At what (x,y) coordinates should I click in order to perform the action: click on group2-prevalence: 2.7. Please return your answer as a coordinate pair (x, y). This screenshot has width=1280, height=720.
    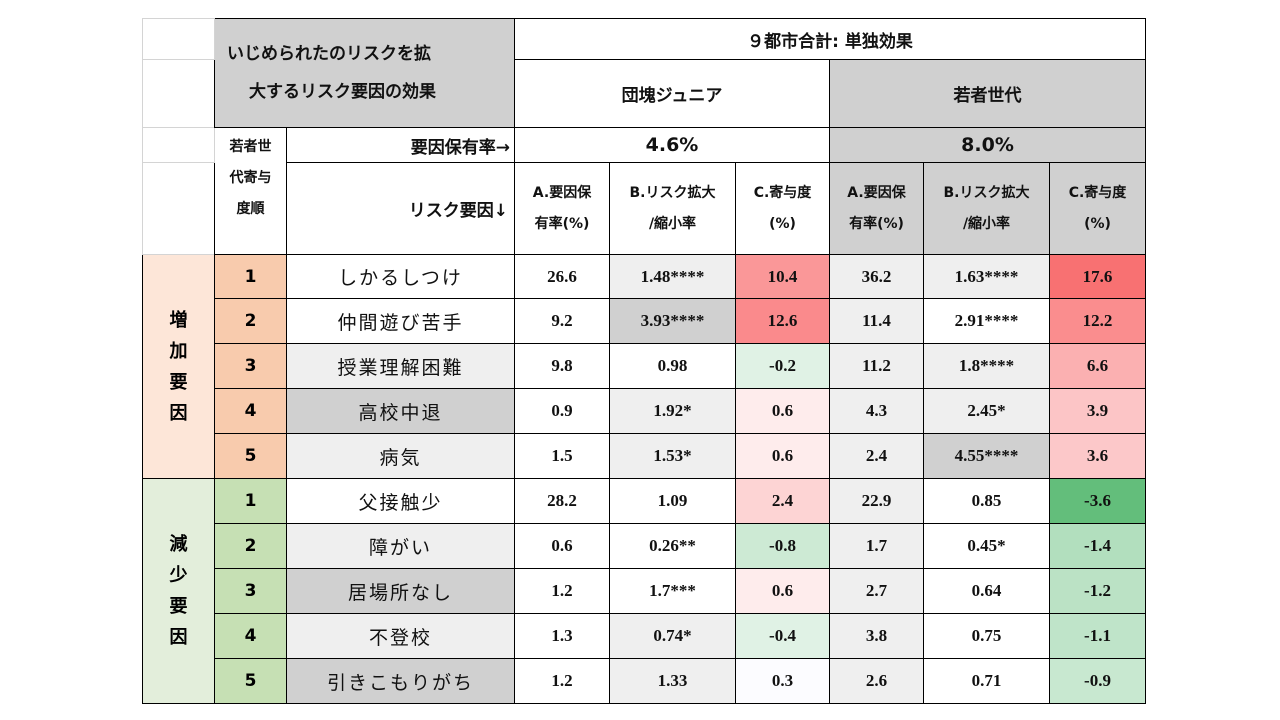
    Looking at the image, I should click on (876, 591).